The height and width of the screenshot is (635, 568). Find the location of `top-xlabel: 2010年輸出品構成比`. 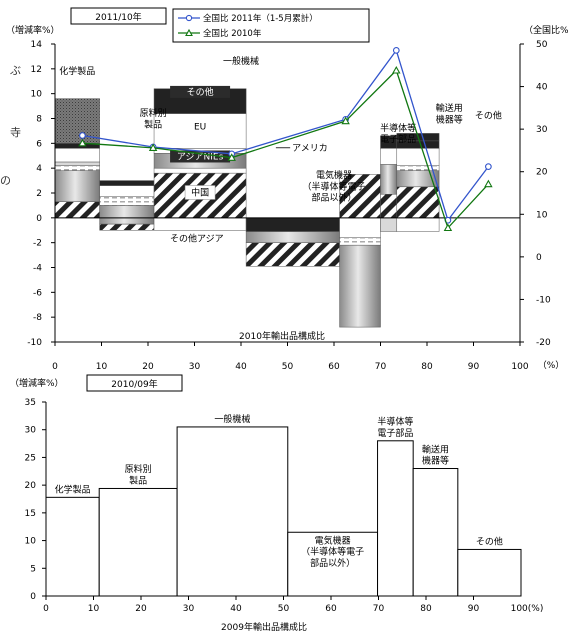

top-xlabel: 2010年輸出品構成比 is located at coordinates (282, 336).